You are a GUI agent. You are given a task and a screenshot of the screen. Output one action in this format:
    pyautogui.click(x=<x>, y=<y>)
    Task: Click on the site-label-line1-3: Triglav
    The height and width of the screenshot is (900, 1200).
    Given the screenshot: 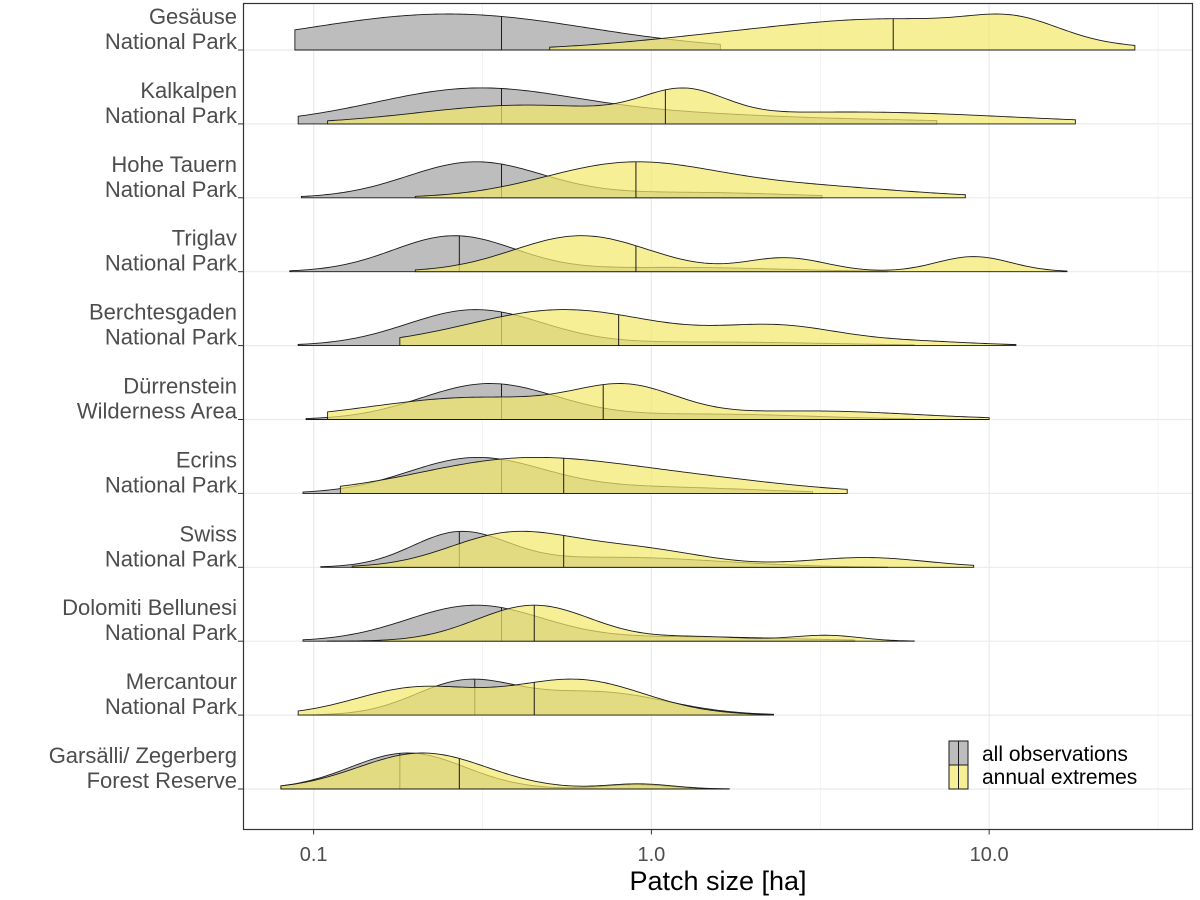 What is the action you would take?
    pyautogui.click(x=204, y=238)
    